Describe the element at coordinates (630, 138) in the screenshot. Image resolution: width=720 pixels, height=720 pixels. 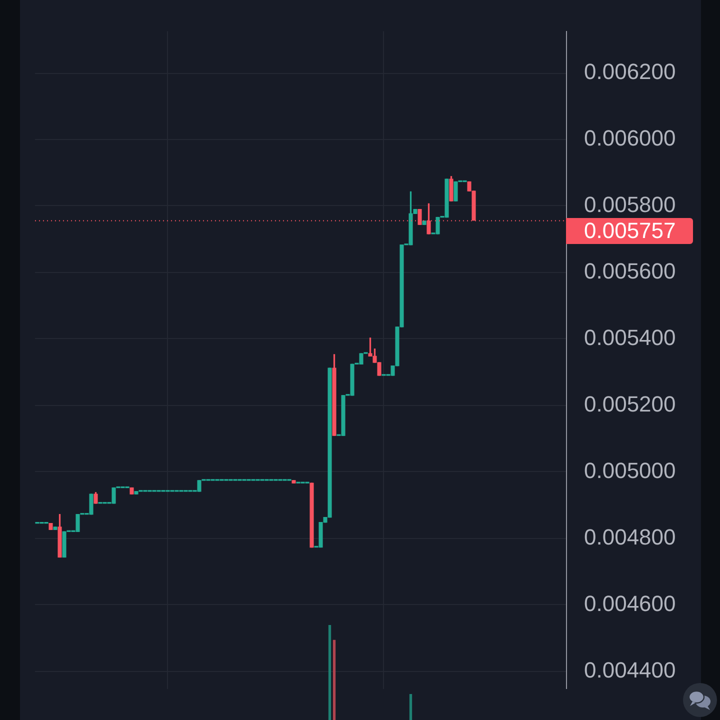
I see `y-tick-label: 0.006000` at that location.